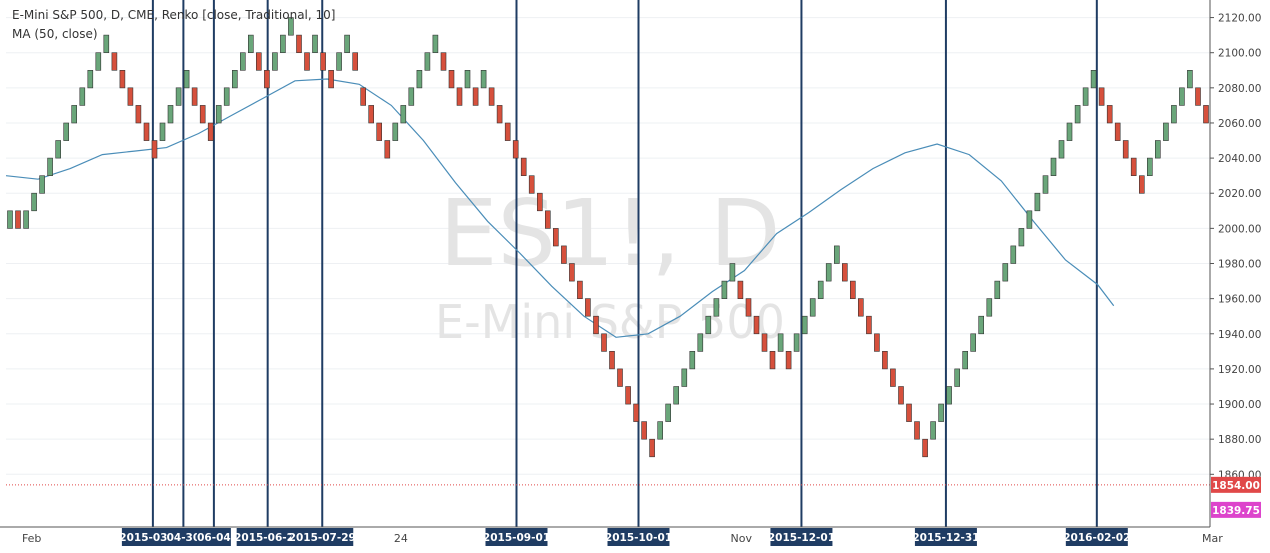 This screenshot has height=553, width=1270. Describe the element at coordinates (1236, 511) in the screenshot. I see `current-price-label: 1839.75` at that location.